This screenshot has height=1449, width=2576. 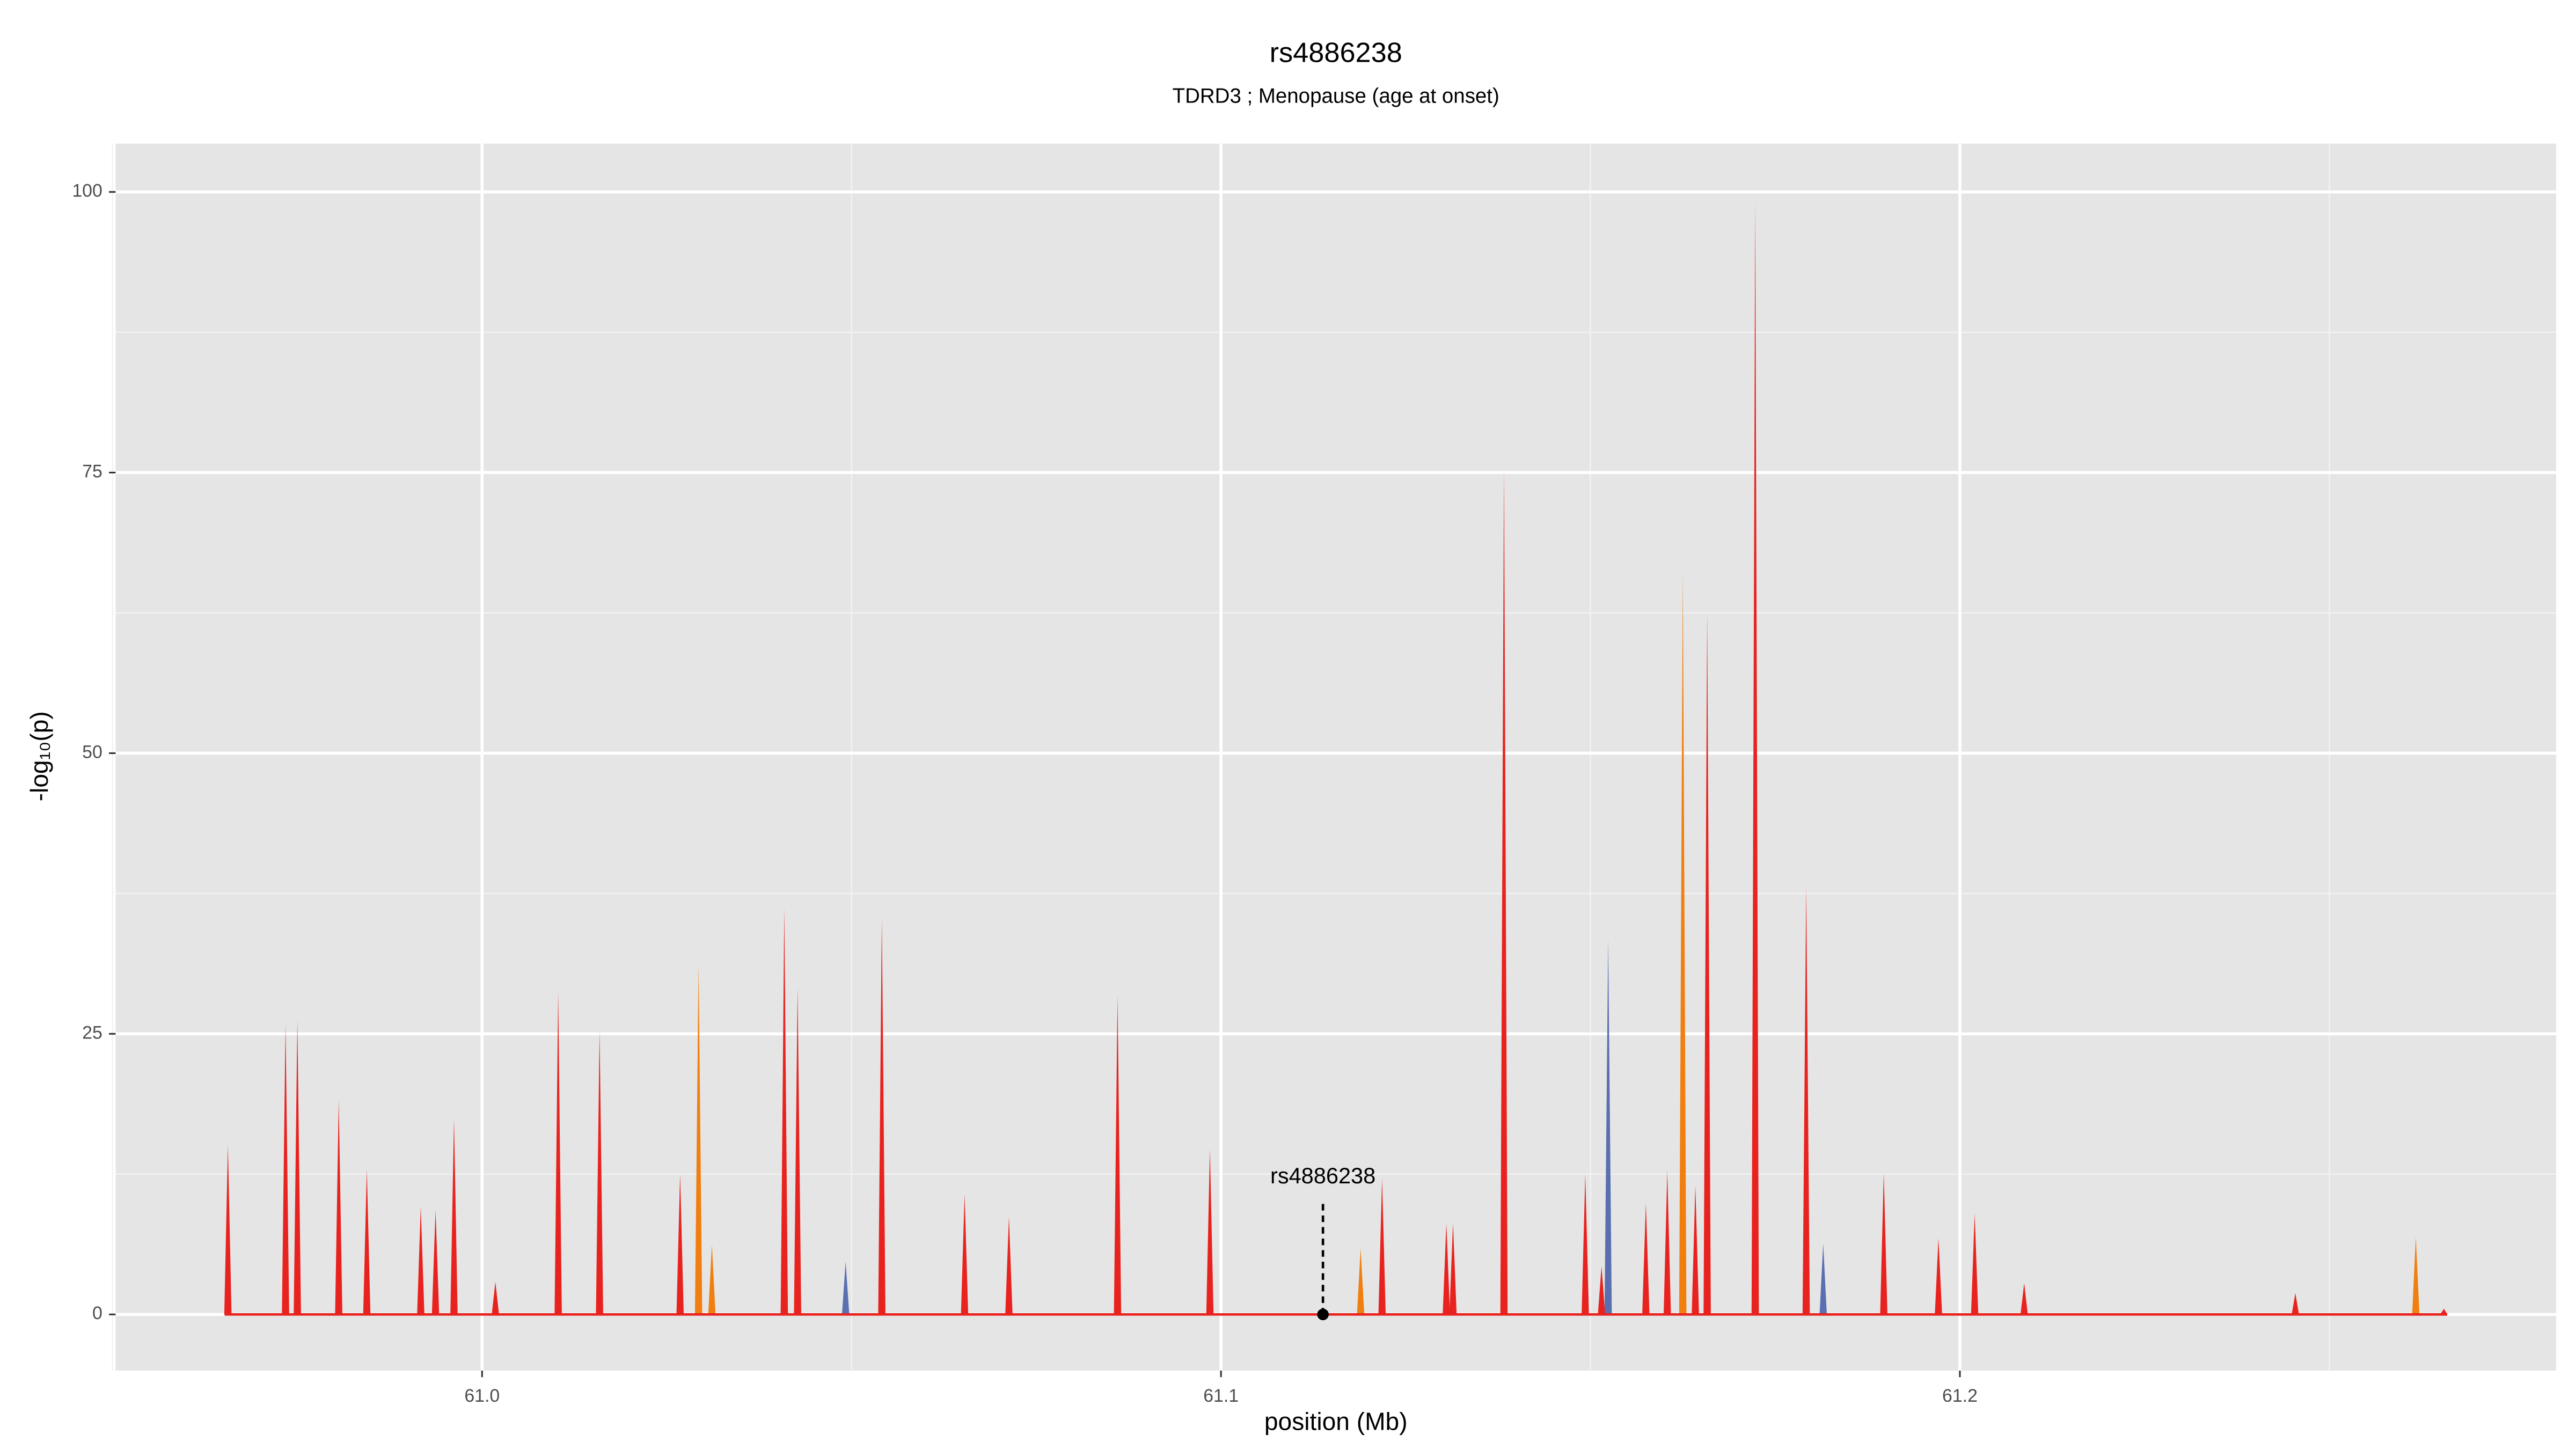 What do you see at coordinates (39, 756) in the screenshot?
I see `y-axis-title: -log₁₀(p)` at bounding box center [39, 756].